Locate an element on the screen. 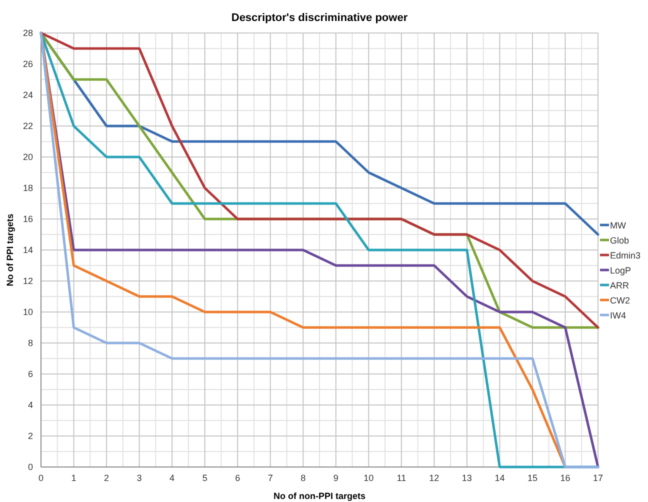  chart-title: Descriptor's discriminative power is located at coordinates (319, 18).